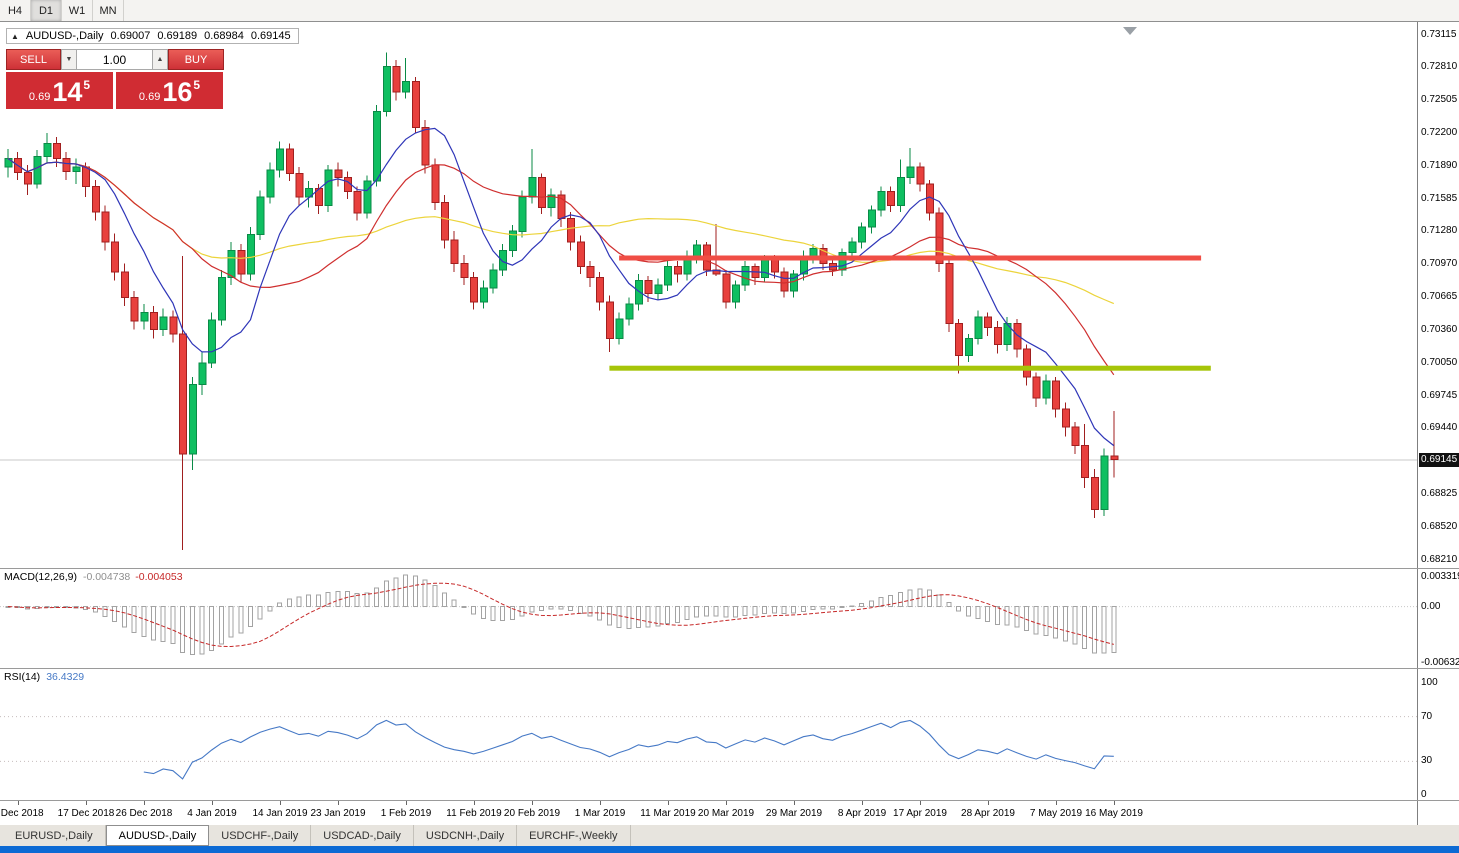  What do you see at coordinates (108, 10) in the screenshot?
I see `timeframe-button-mn: MN` at bounding box center [108, 10].